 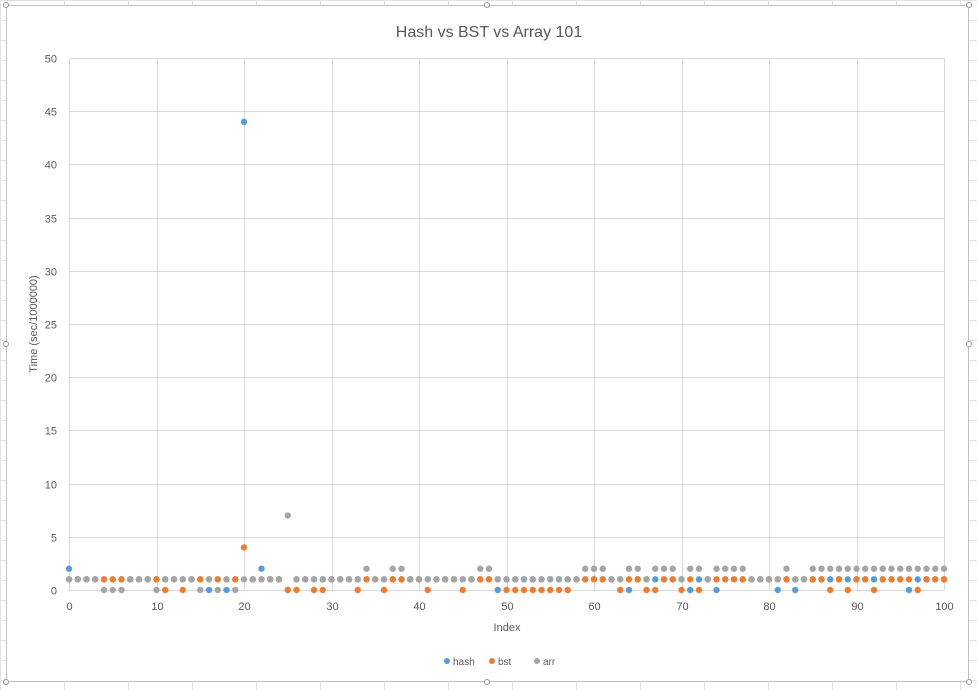 What do you see at coordinates (509, 607) in the screenshot?
I see `x-axis-tick-labels: 0 10 20 30 40 50 60 70 80 90 100` at bounding box center [509, 607].